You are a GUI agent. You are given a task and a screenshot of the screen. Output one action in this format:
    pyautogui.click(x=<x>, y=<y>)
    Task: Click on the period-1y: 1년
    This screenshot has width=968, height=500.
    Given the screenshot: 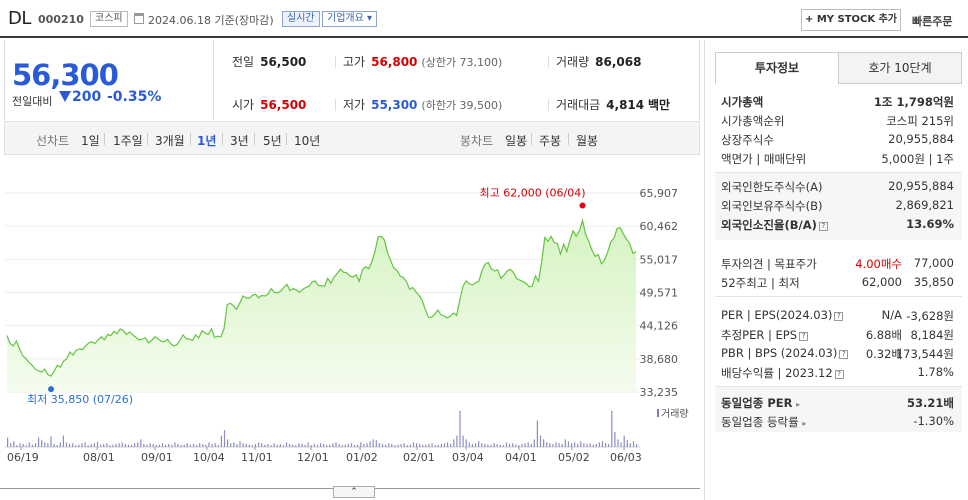 What is the action you would take?
    pyautogui.click(x=207, y=141)
    